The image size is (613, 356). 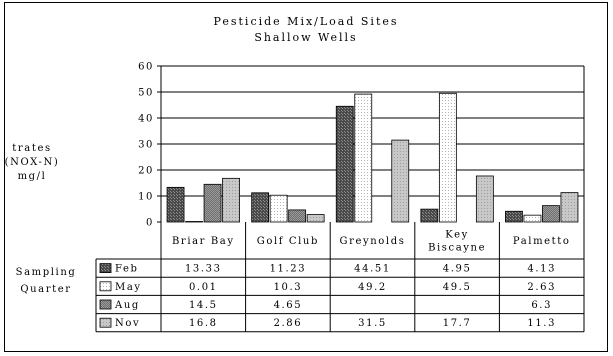 I want to click on legend-title: Sampling, so click(x=46, y=272).